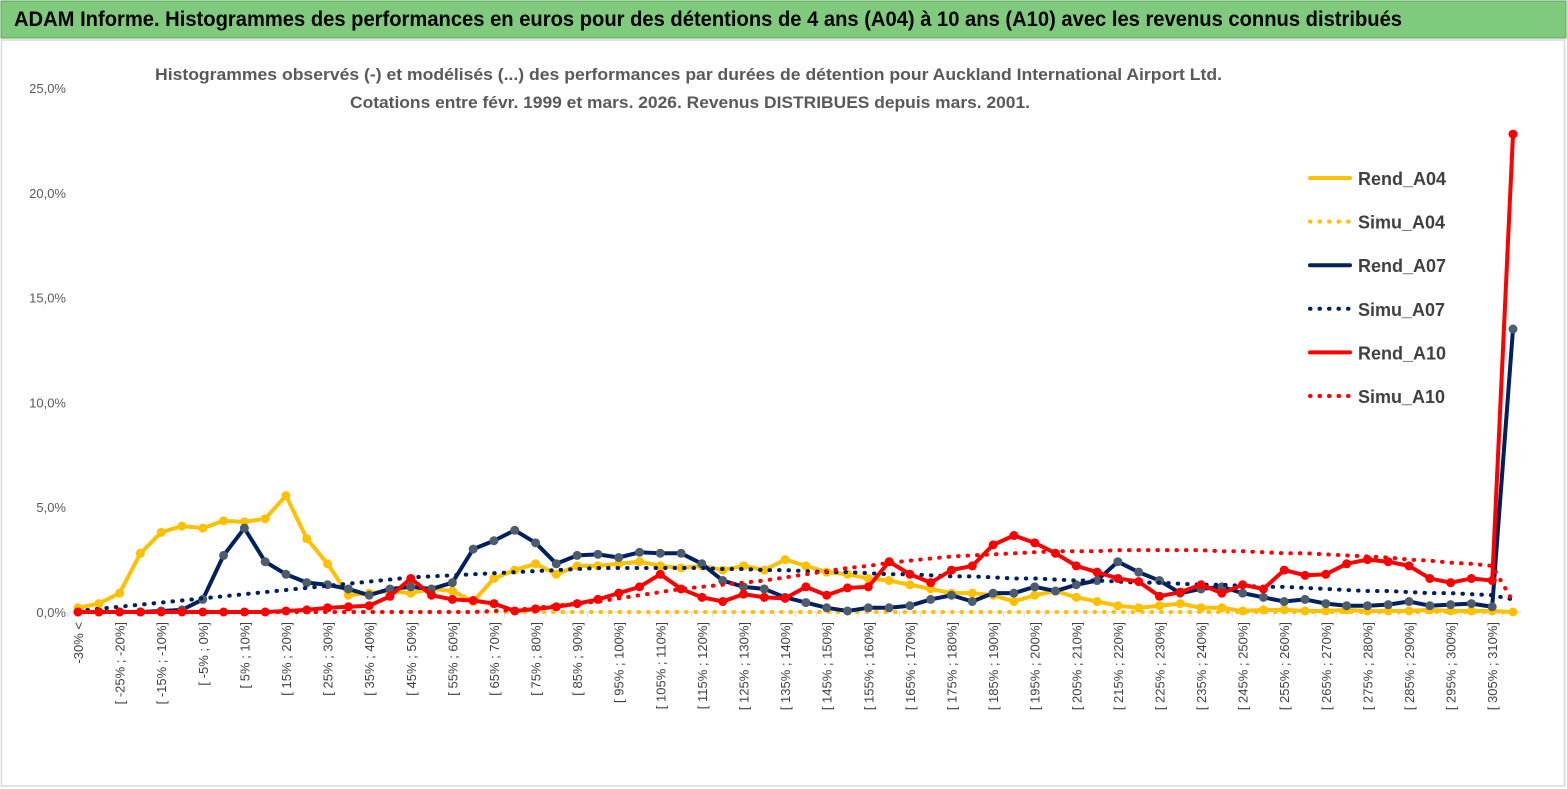 The width and height of the screenshot is (1567, 789). Describe the element at coordinates (1201, 666) in the screenshot. I see `x-tick-label: [ 235% ; 240%]` at that location.